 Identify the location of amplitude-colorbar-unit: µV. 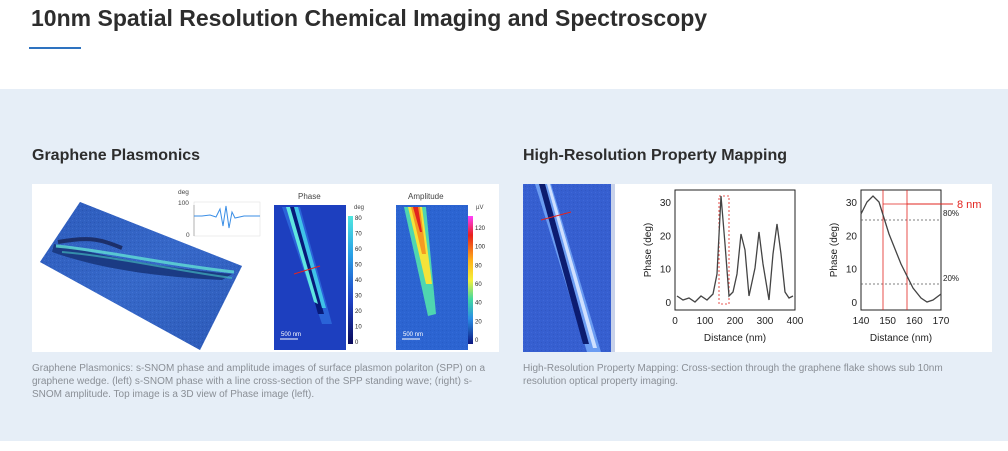
(479, 208).